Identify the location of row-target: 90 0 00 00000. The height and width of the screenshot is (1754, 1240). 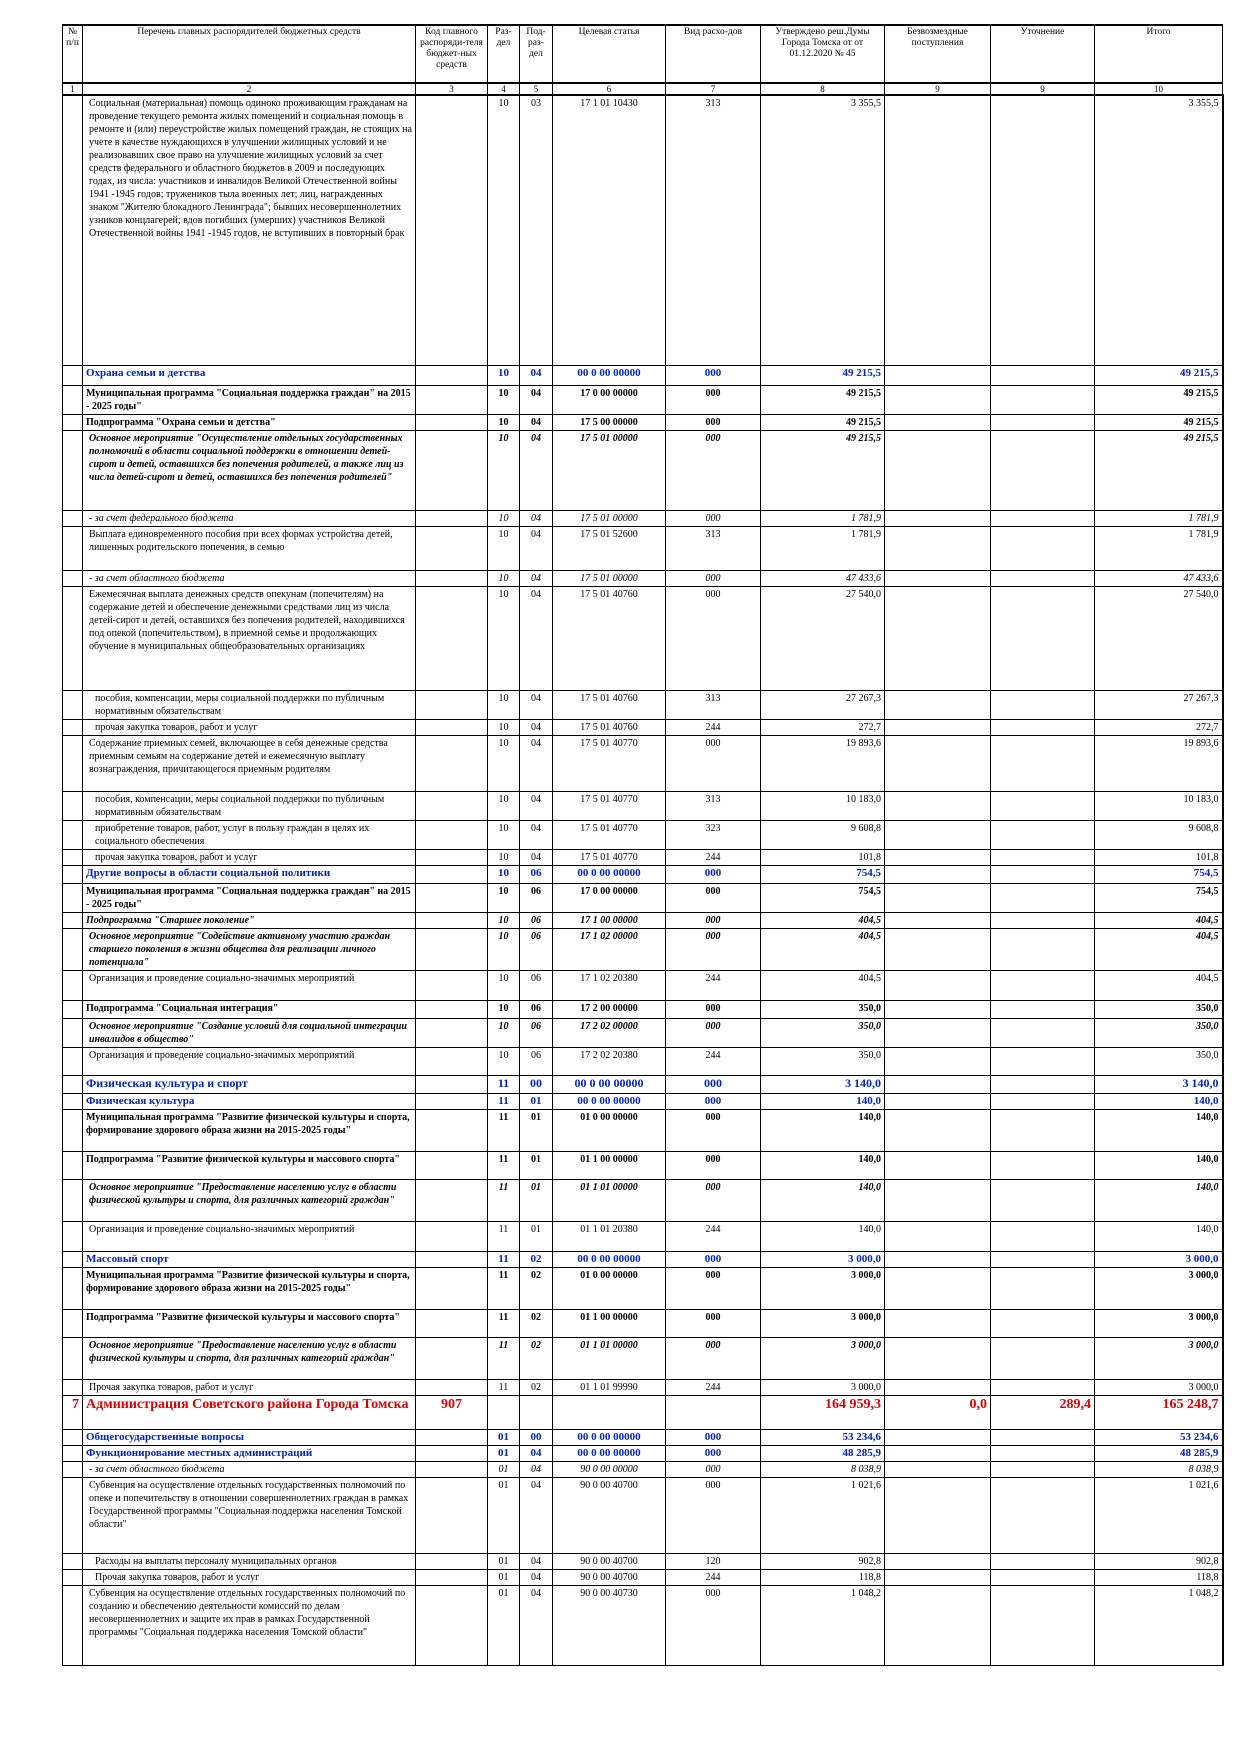
(609, 1469).